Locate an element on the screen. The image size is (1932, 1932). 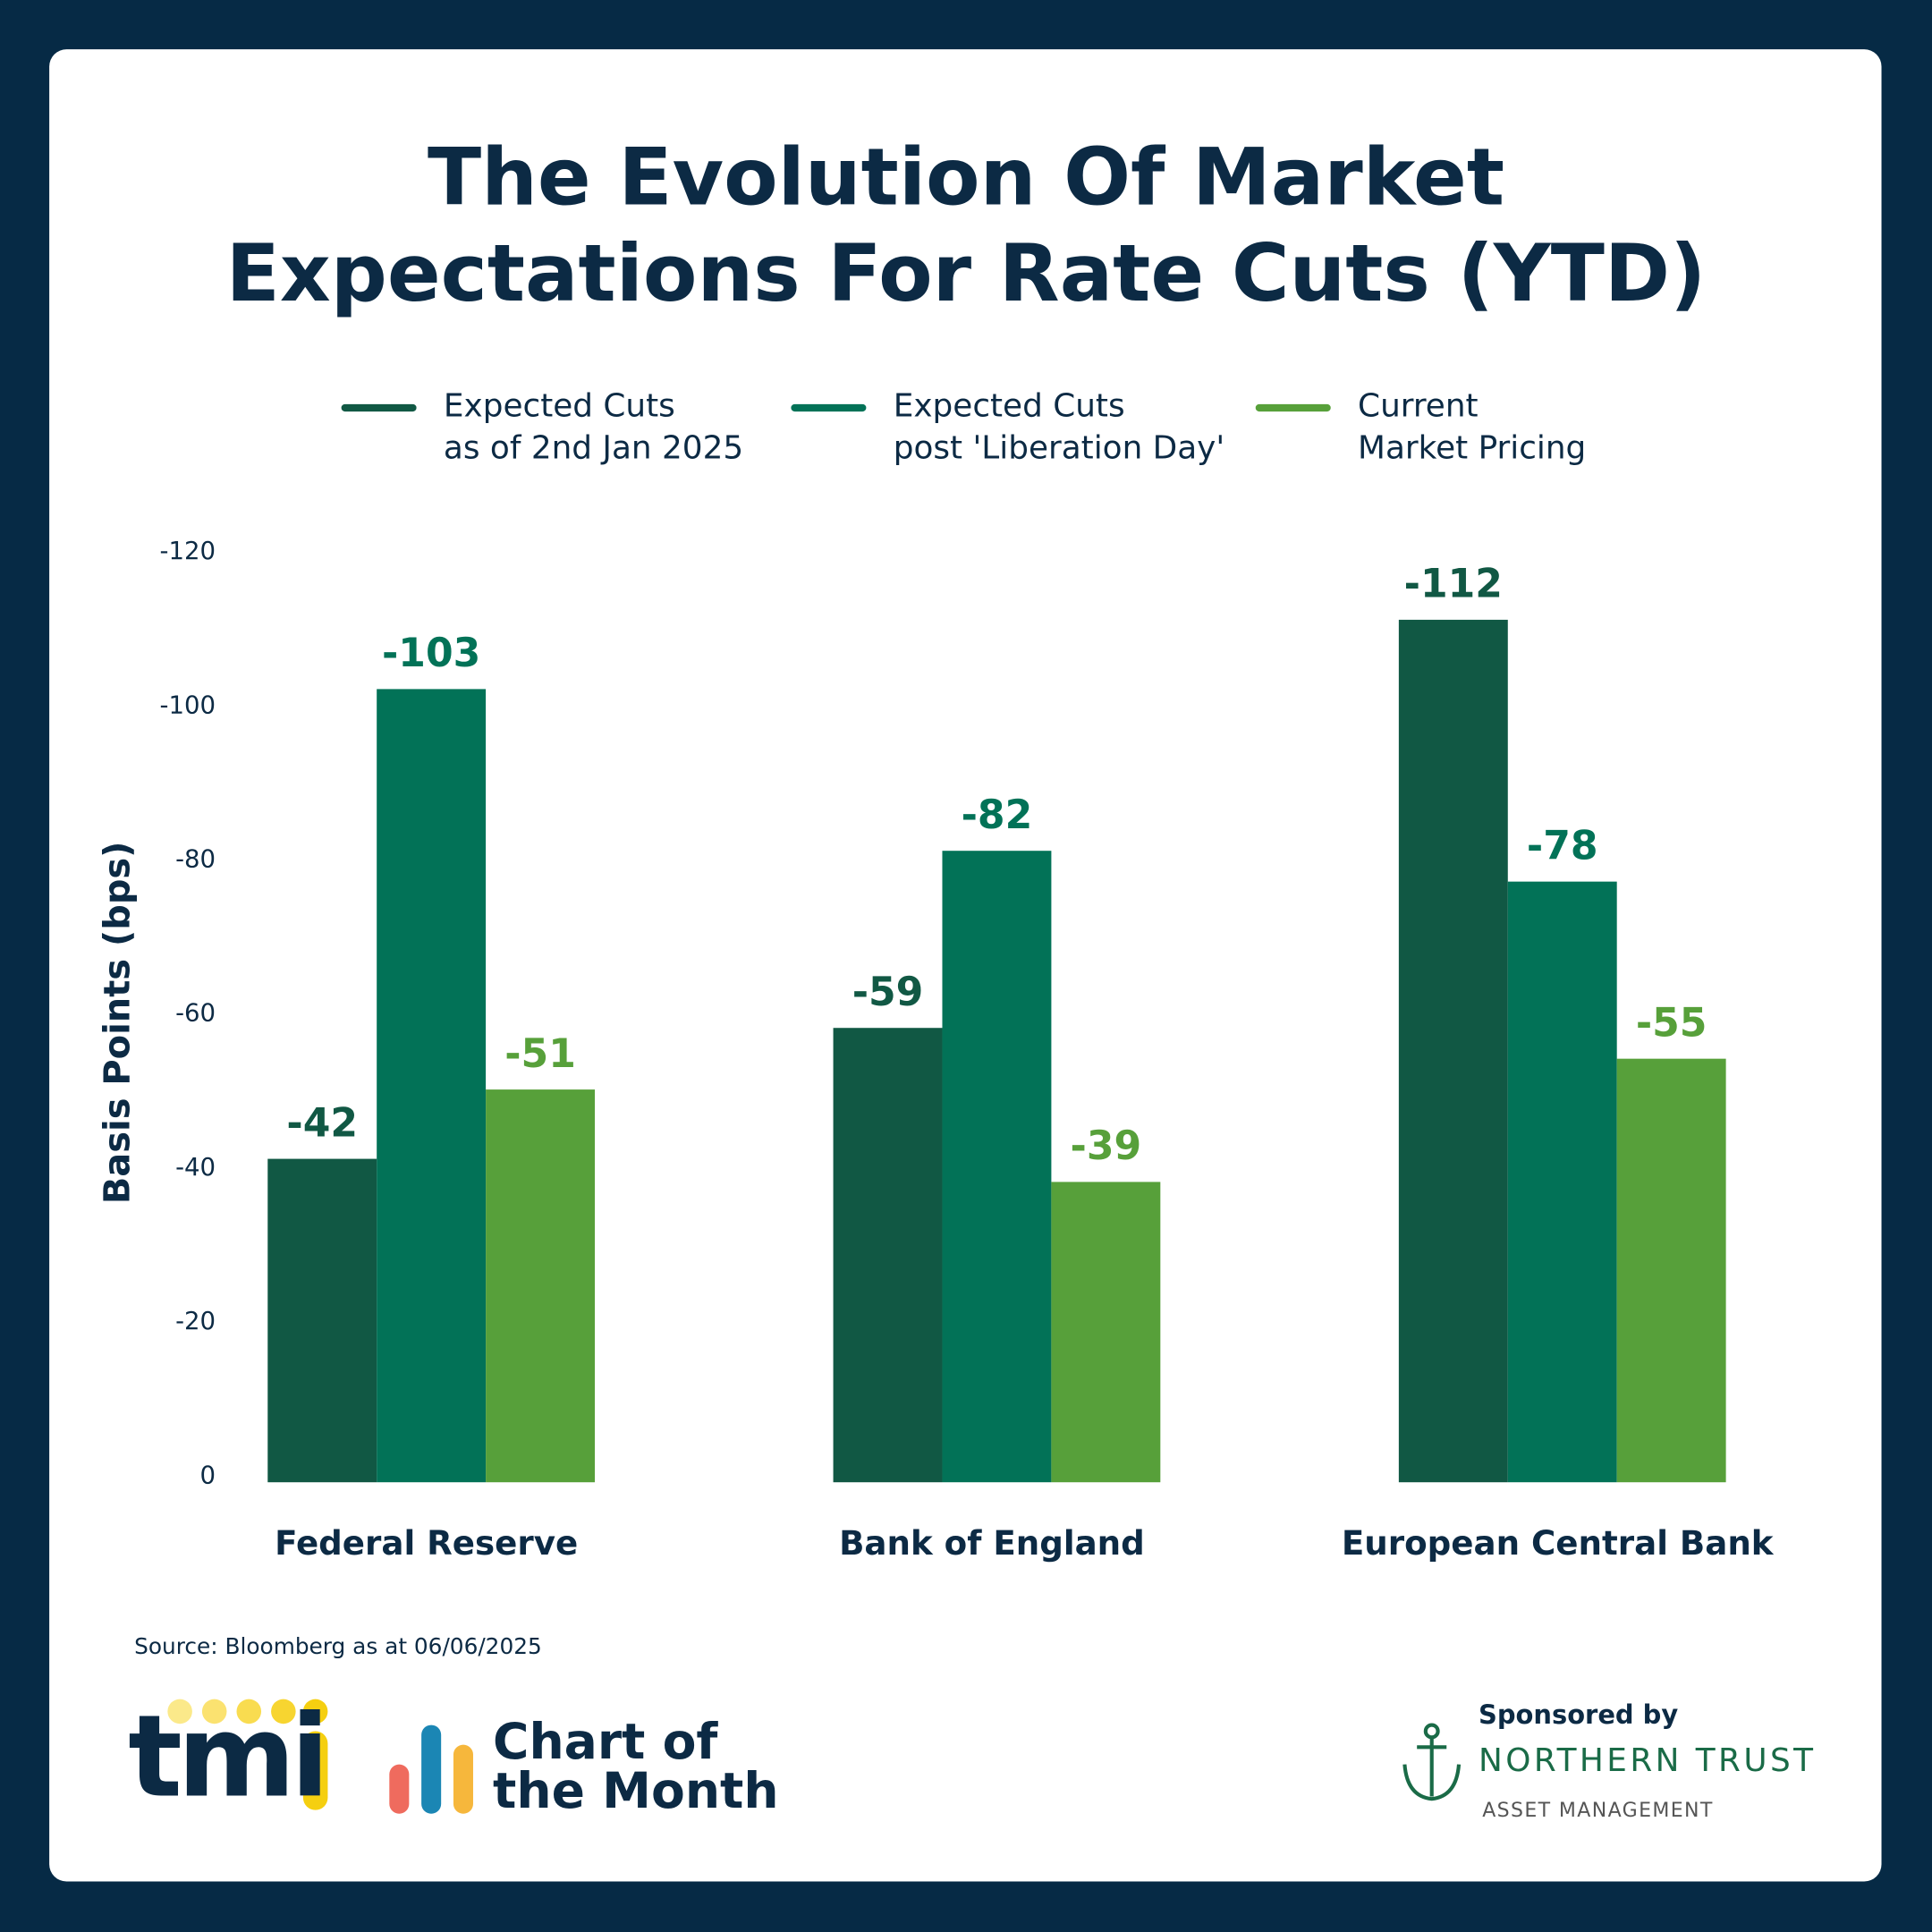
legend-label: Expected Cuts as of 2nd Jan 2025 is located at coordinates (593, 427).